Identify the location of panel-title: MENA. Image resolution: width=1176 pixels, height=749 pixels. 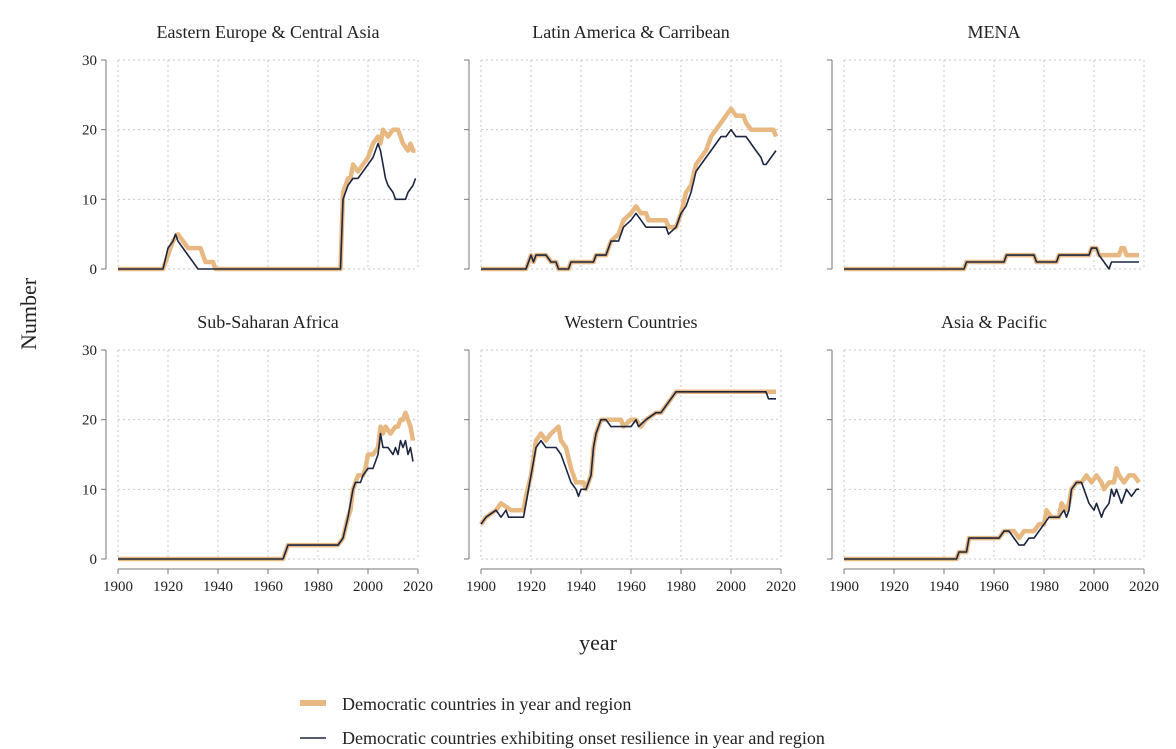
(994, 32).